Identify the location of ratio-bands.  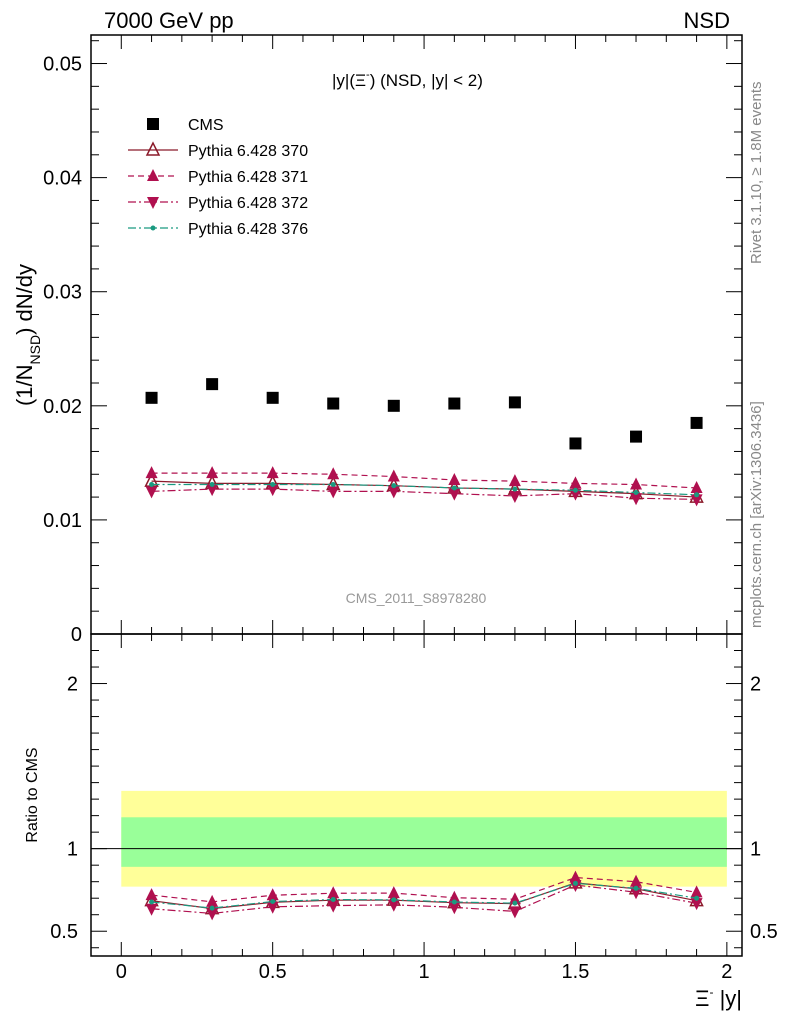
(416, 838).